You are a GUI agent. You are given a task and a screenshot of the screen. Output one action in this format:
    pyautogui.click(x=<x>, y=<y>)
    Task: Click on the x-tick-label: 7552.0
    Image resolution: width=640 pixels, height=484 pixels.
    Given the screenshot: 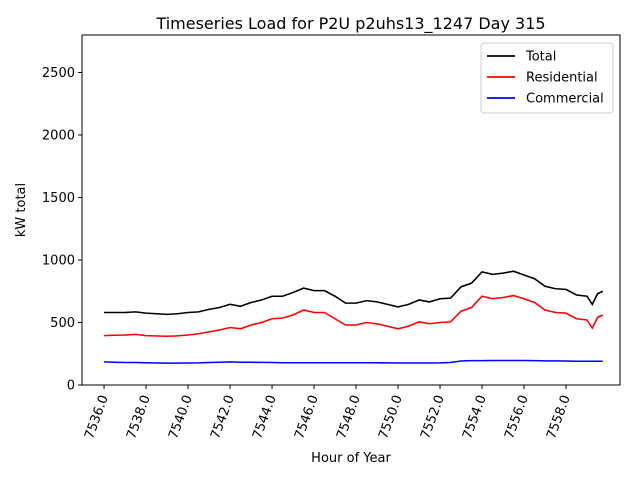 What is the action you would take?
    pyautogui.click(x=433, y=417)
    